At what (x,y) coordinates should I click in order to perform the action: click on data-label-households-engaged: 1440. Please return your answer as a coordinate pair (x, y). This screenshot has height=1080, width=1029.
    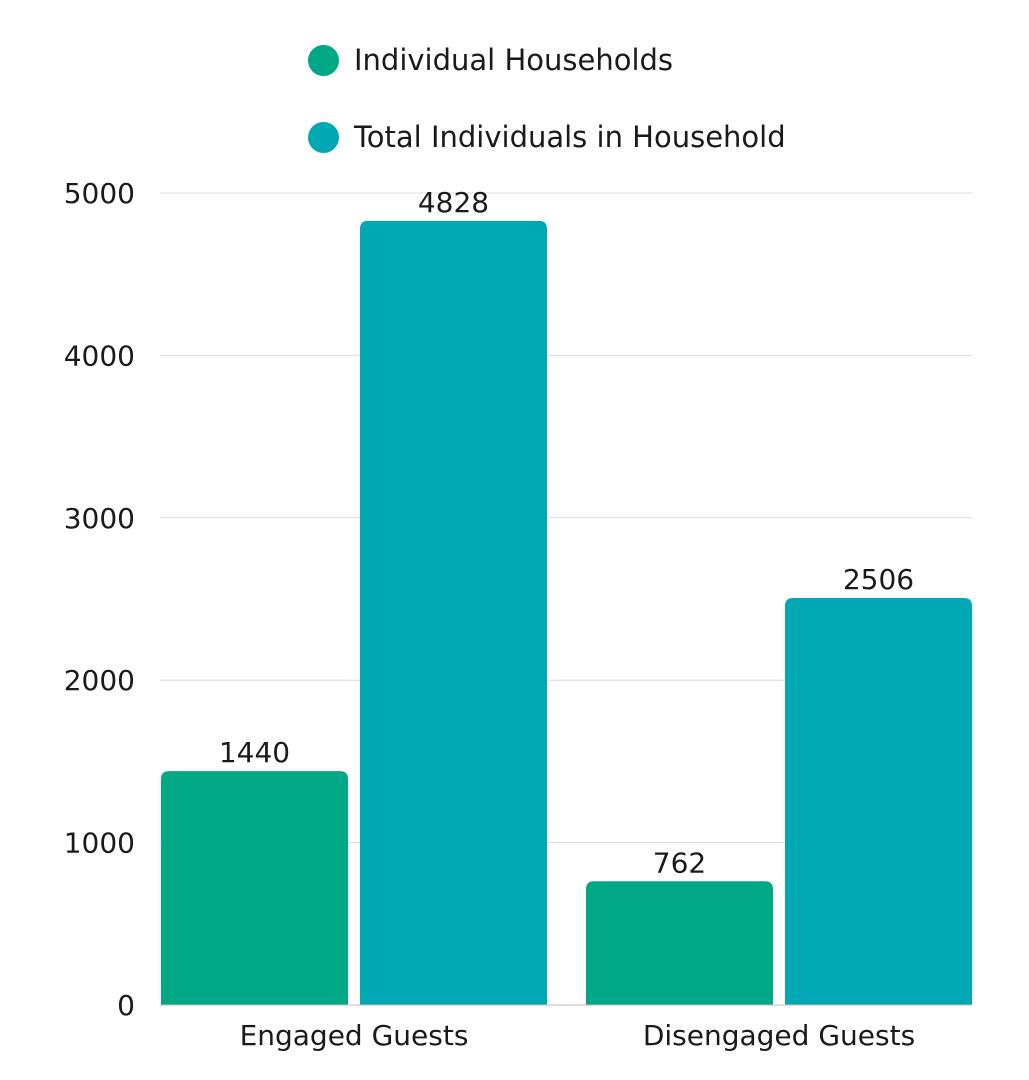
    Looking at the image, I should click on (254, 752).